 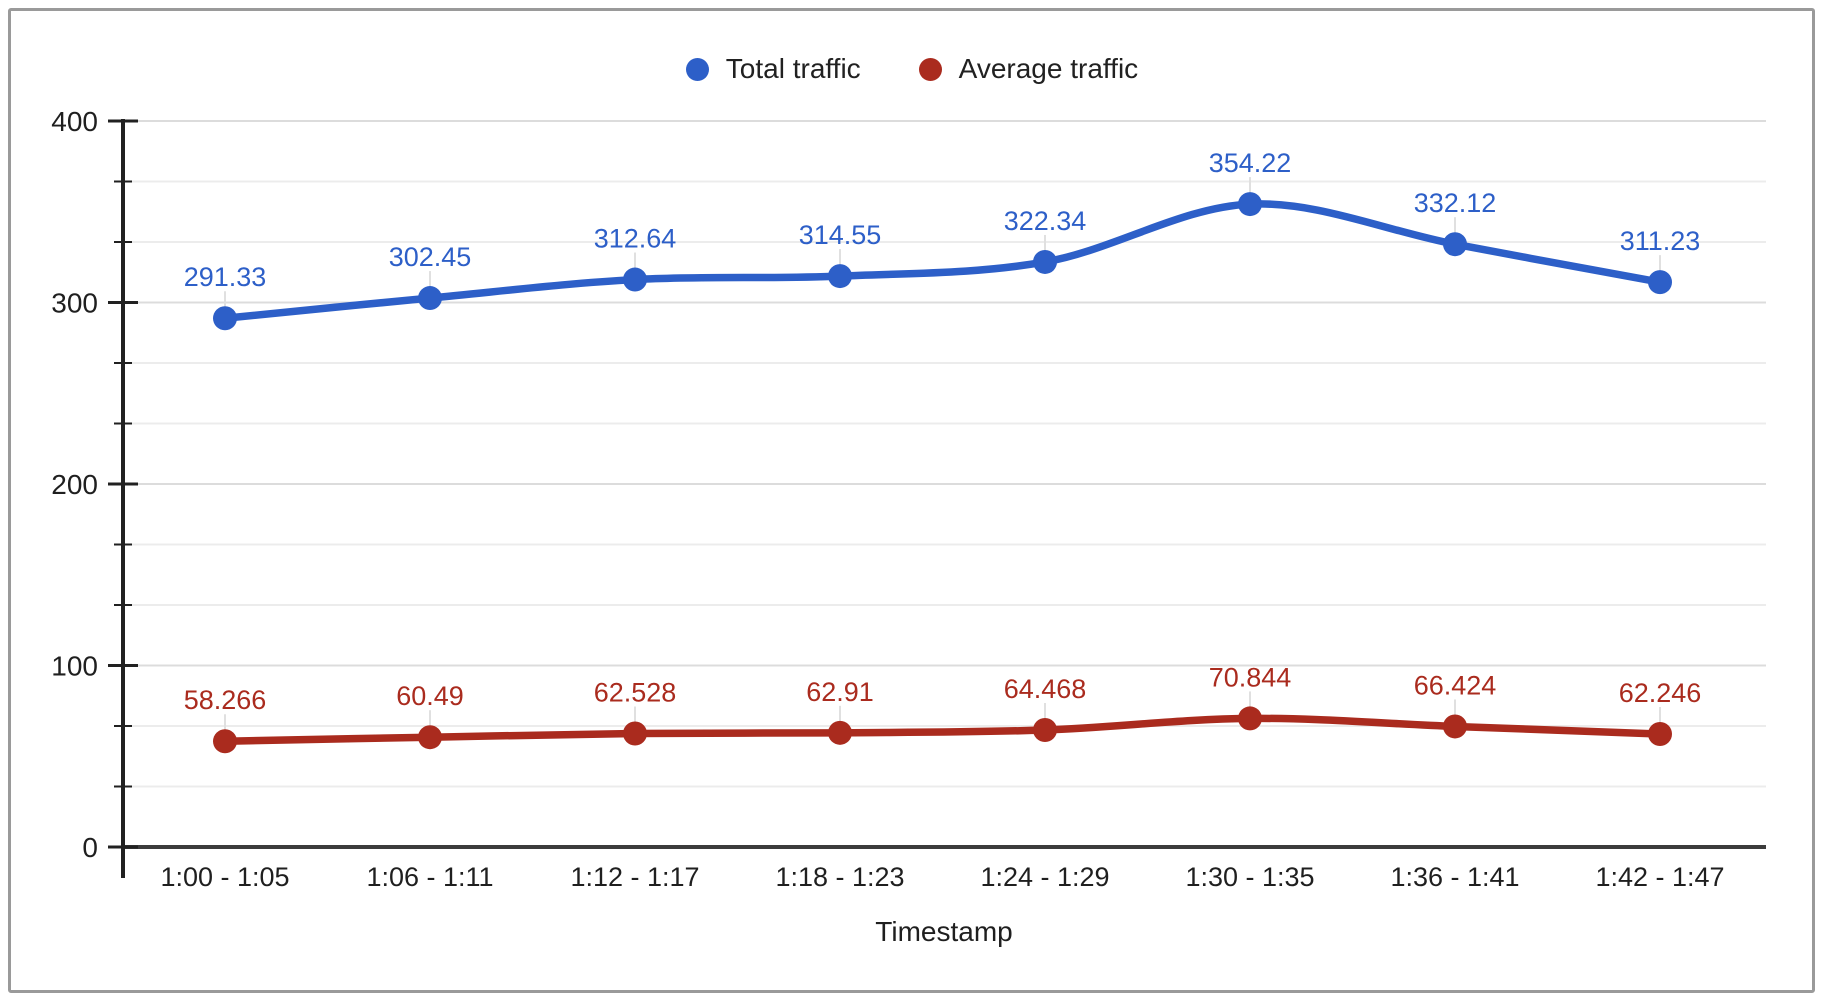 What do you see at coordinates (840, 692) in the screenshot?
I see `data-point-label: 62.91` at bounding box center [840, 692].